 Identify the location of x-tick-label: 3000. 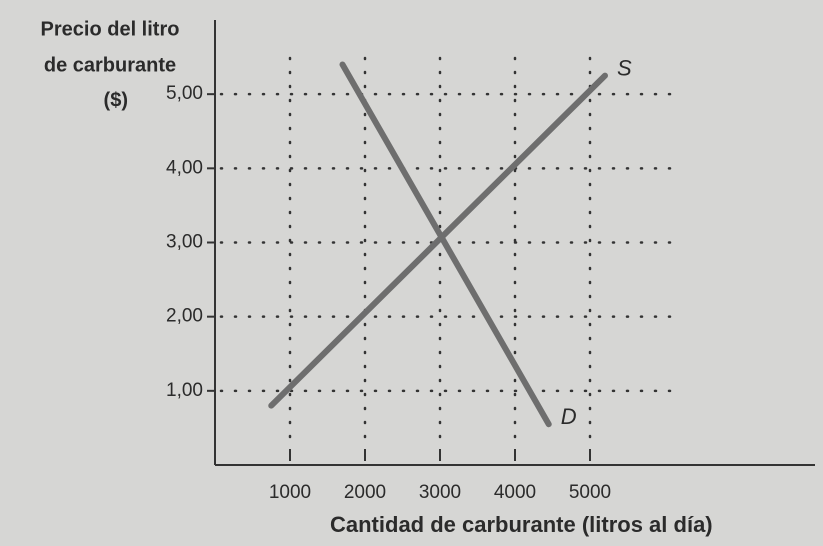
(440, 492).